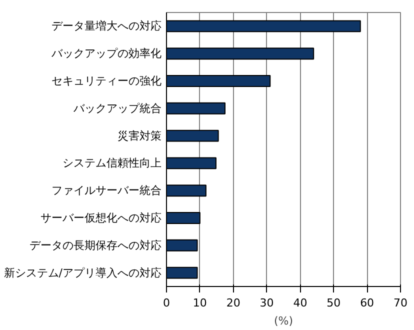  What do you see at coordinates (233, 303) in the screenshot?
I see `x-tick-label: 20` at bounding box center [233, 303].